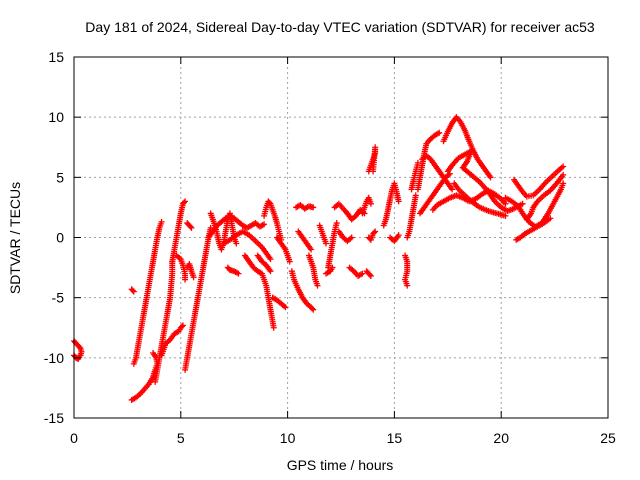 This screenshot has height=480, width=640. I want to click on x-tick-label: 0, so click(74, 438).